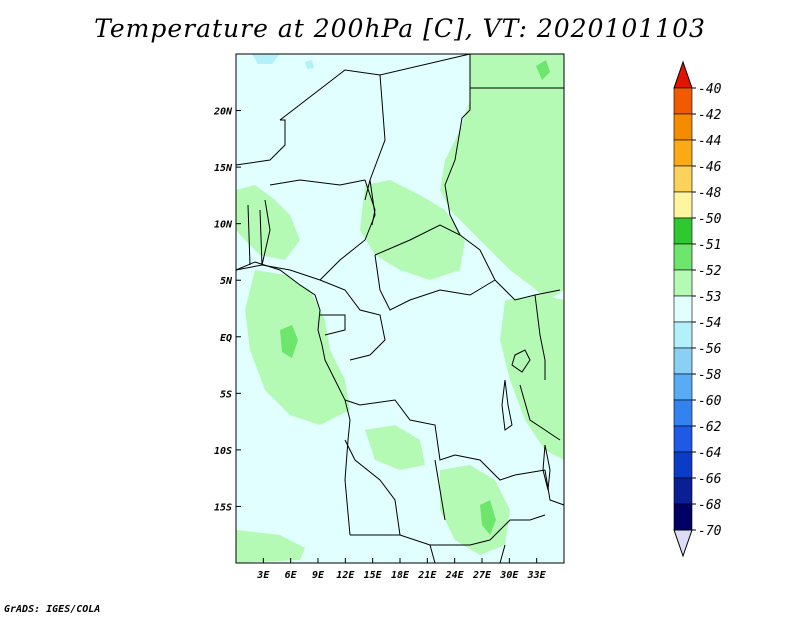 The image size is (800, 618). What do you see at coordinates (475, 510) in the screenshot?
I see `fill-region-south` at bounding box center [475, 510].